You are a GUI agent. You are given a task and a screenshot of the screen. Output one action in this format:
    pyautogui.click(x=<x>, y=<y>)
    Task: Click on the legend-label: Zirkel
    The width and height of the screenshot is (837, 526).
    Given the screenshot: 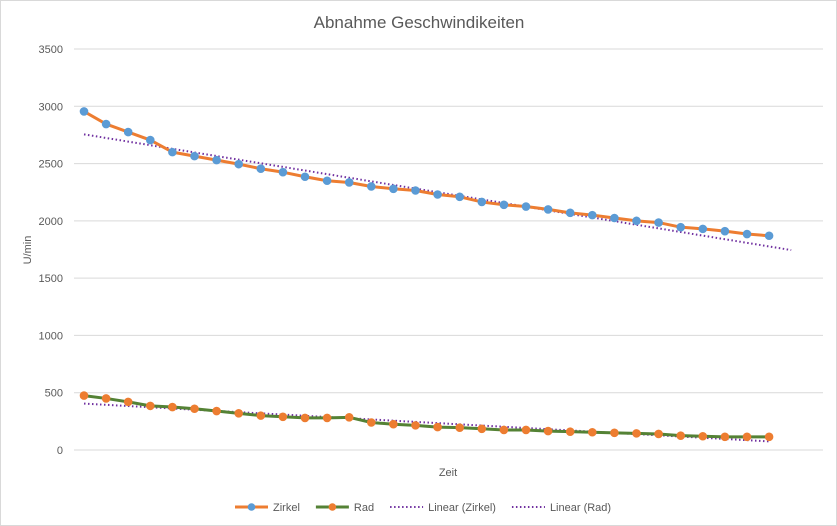 What is the action you would take?
    pyautogui.click(x=286, y=508)
    